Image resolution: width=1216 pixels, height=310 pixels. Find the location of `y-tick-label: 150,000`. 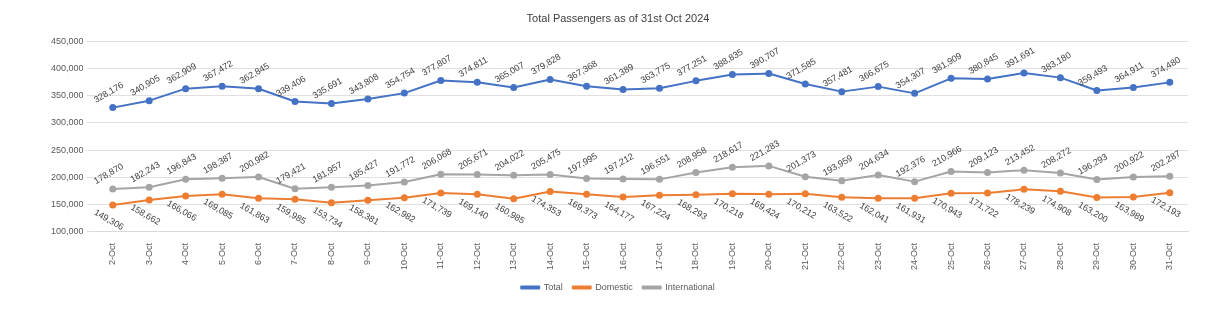

y-tick-label: 150,000 is located at coordinates (67, 204).